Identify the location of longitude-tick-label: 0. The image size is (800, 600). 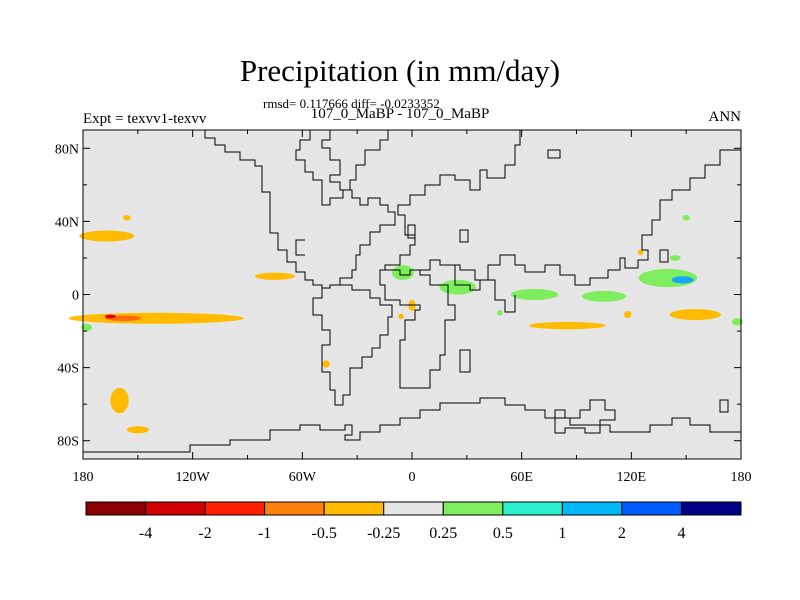
(412, 477).